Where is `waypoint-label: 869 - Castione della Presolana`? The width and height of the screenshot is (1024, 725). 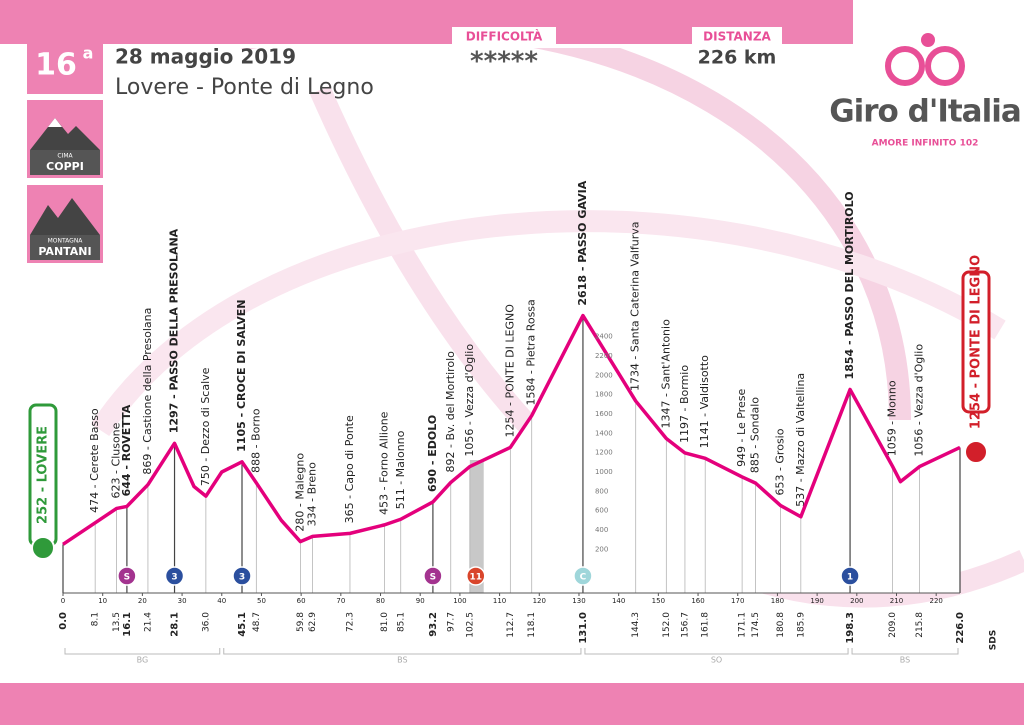 waypoint-label: 869 - Castione della Presolana is located at coordinates (147, 391).